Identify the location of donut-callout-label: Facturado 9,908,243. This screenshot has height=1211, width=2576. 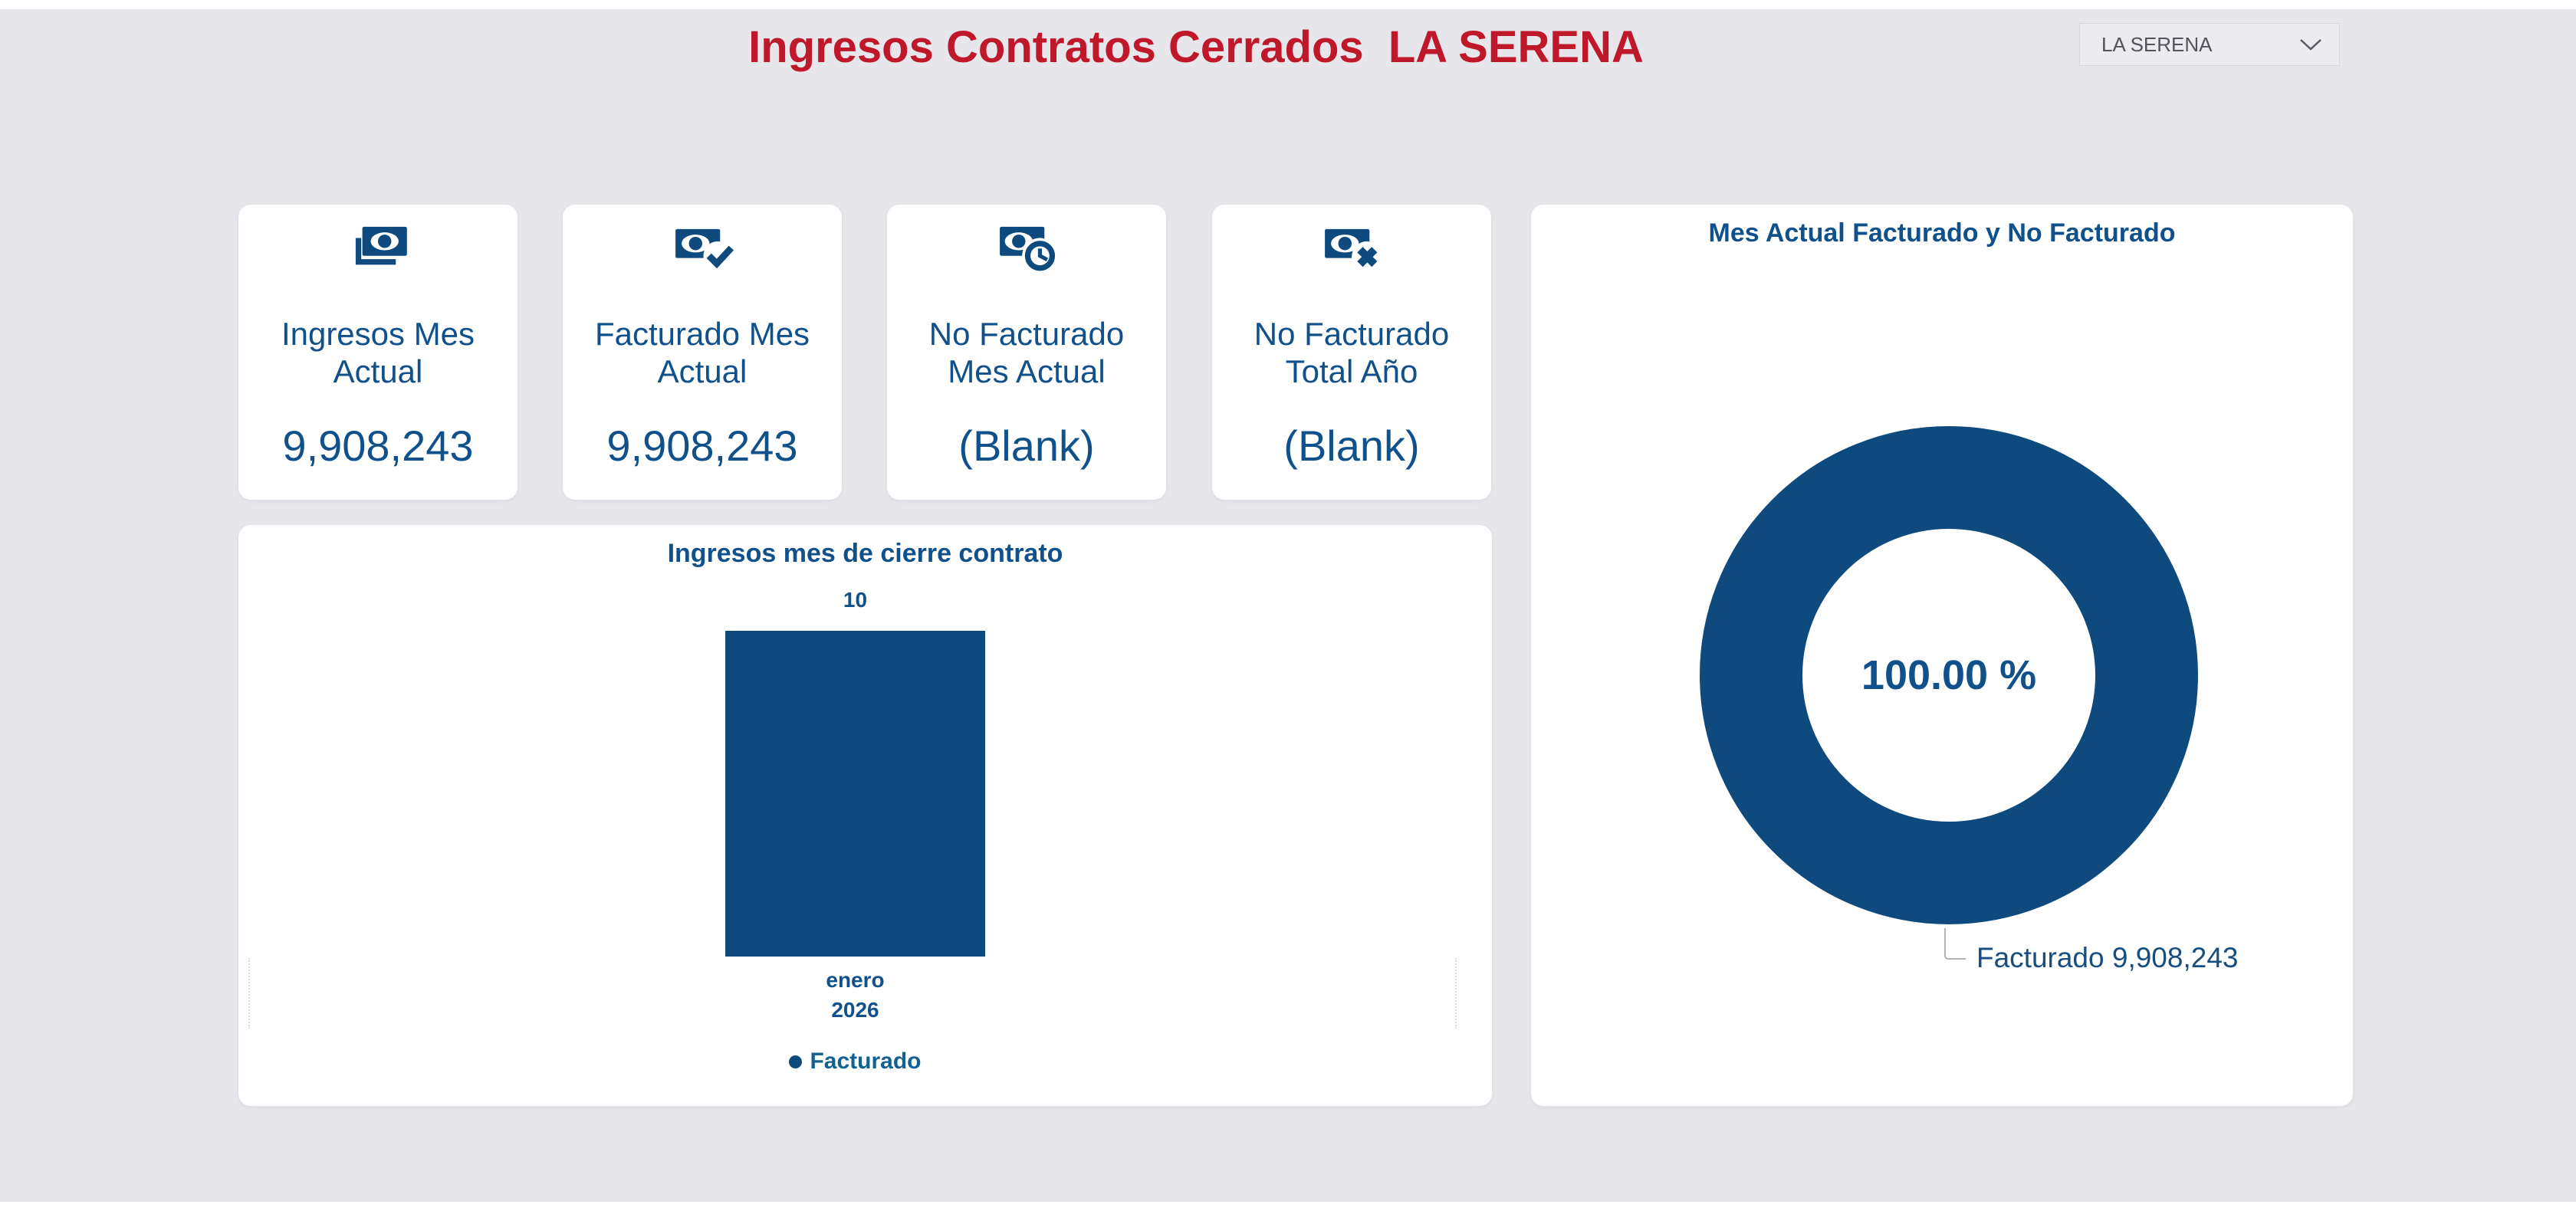
(2108, 957).